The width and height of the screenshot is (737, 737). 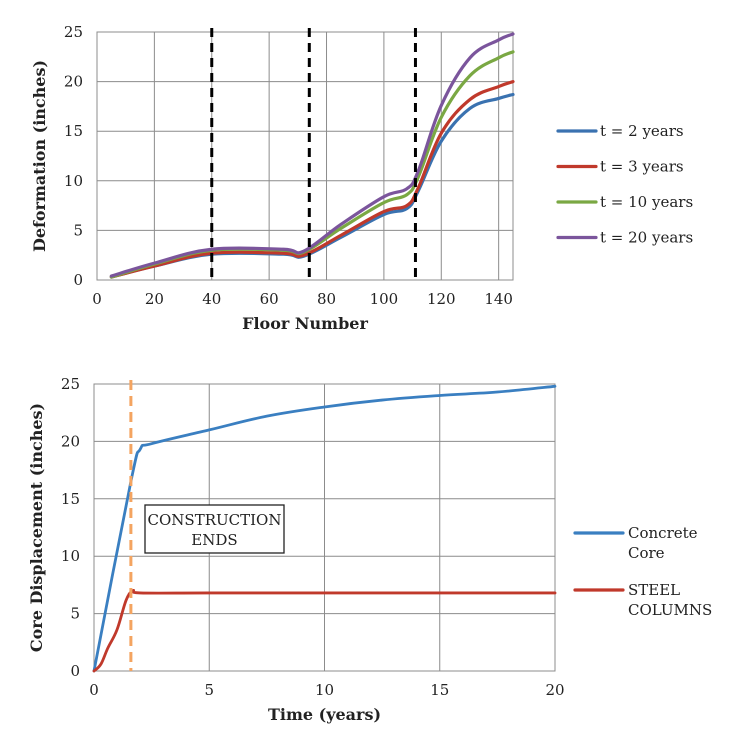 I want to click on x-tick-label: 80, so click(x=326, y=299).